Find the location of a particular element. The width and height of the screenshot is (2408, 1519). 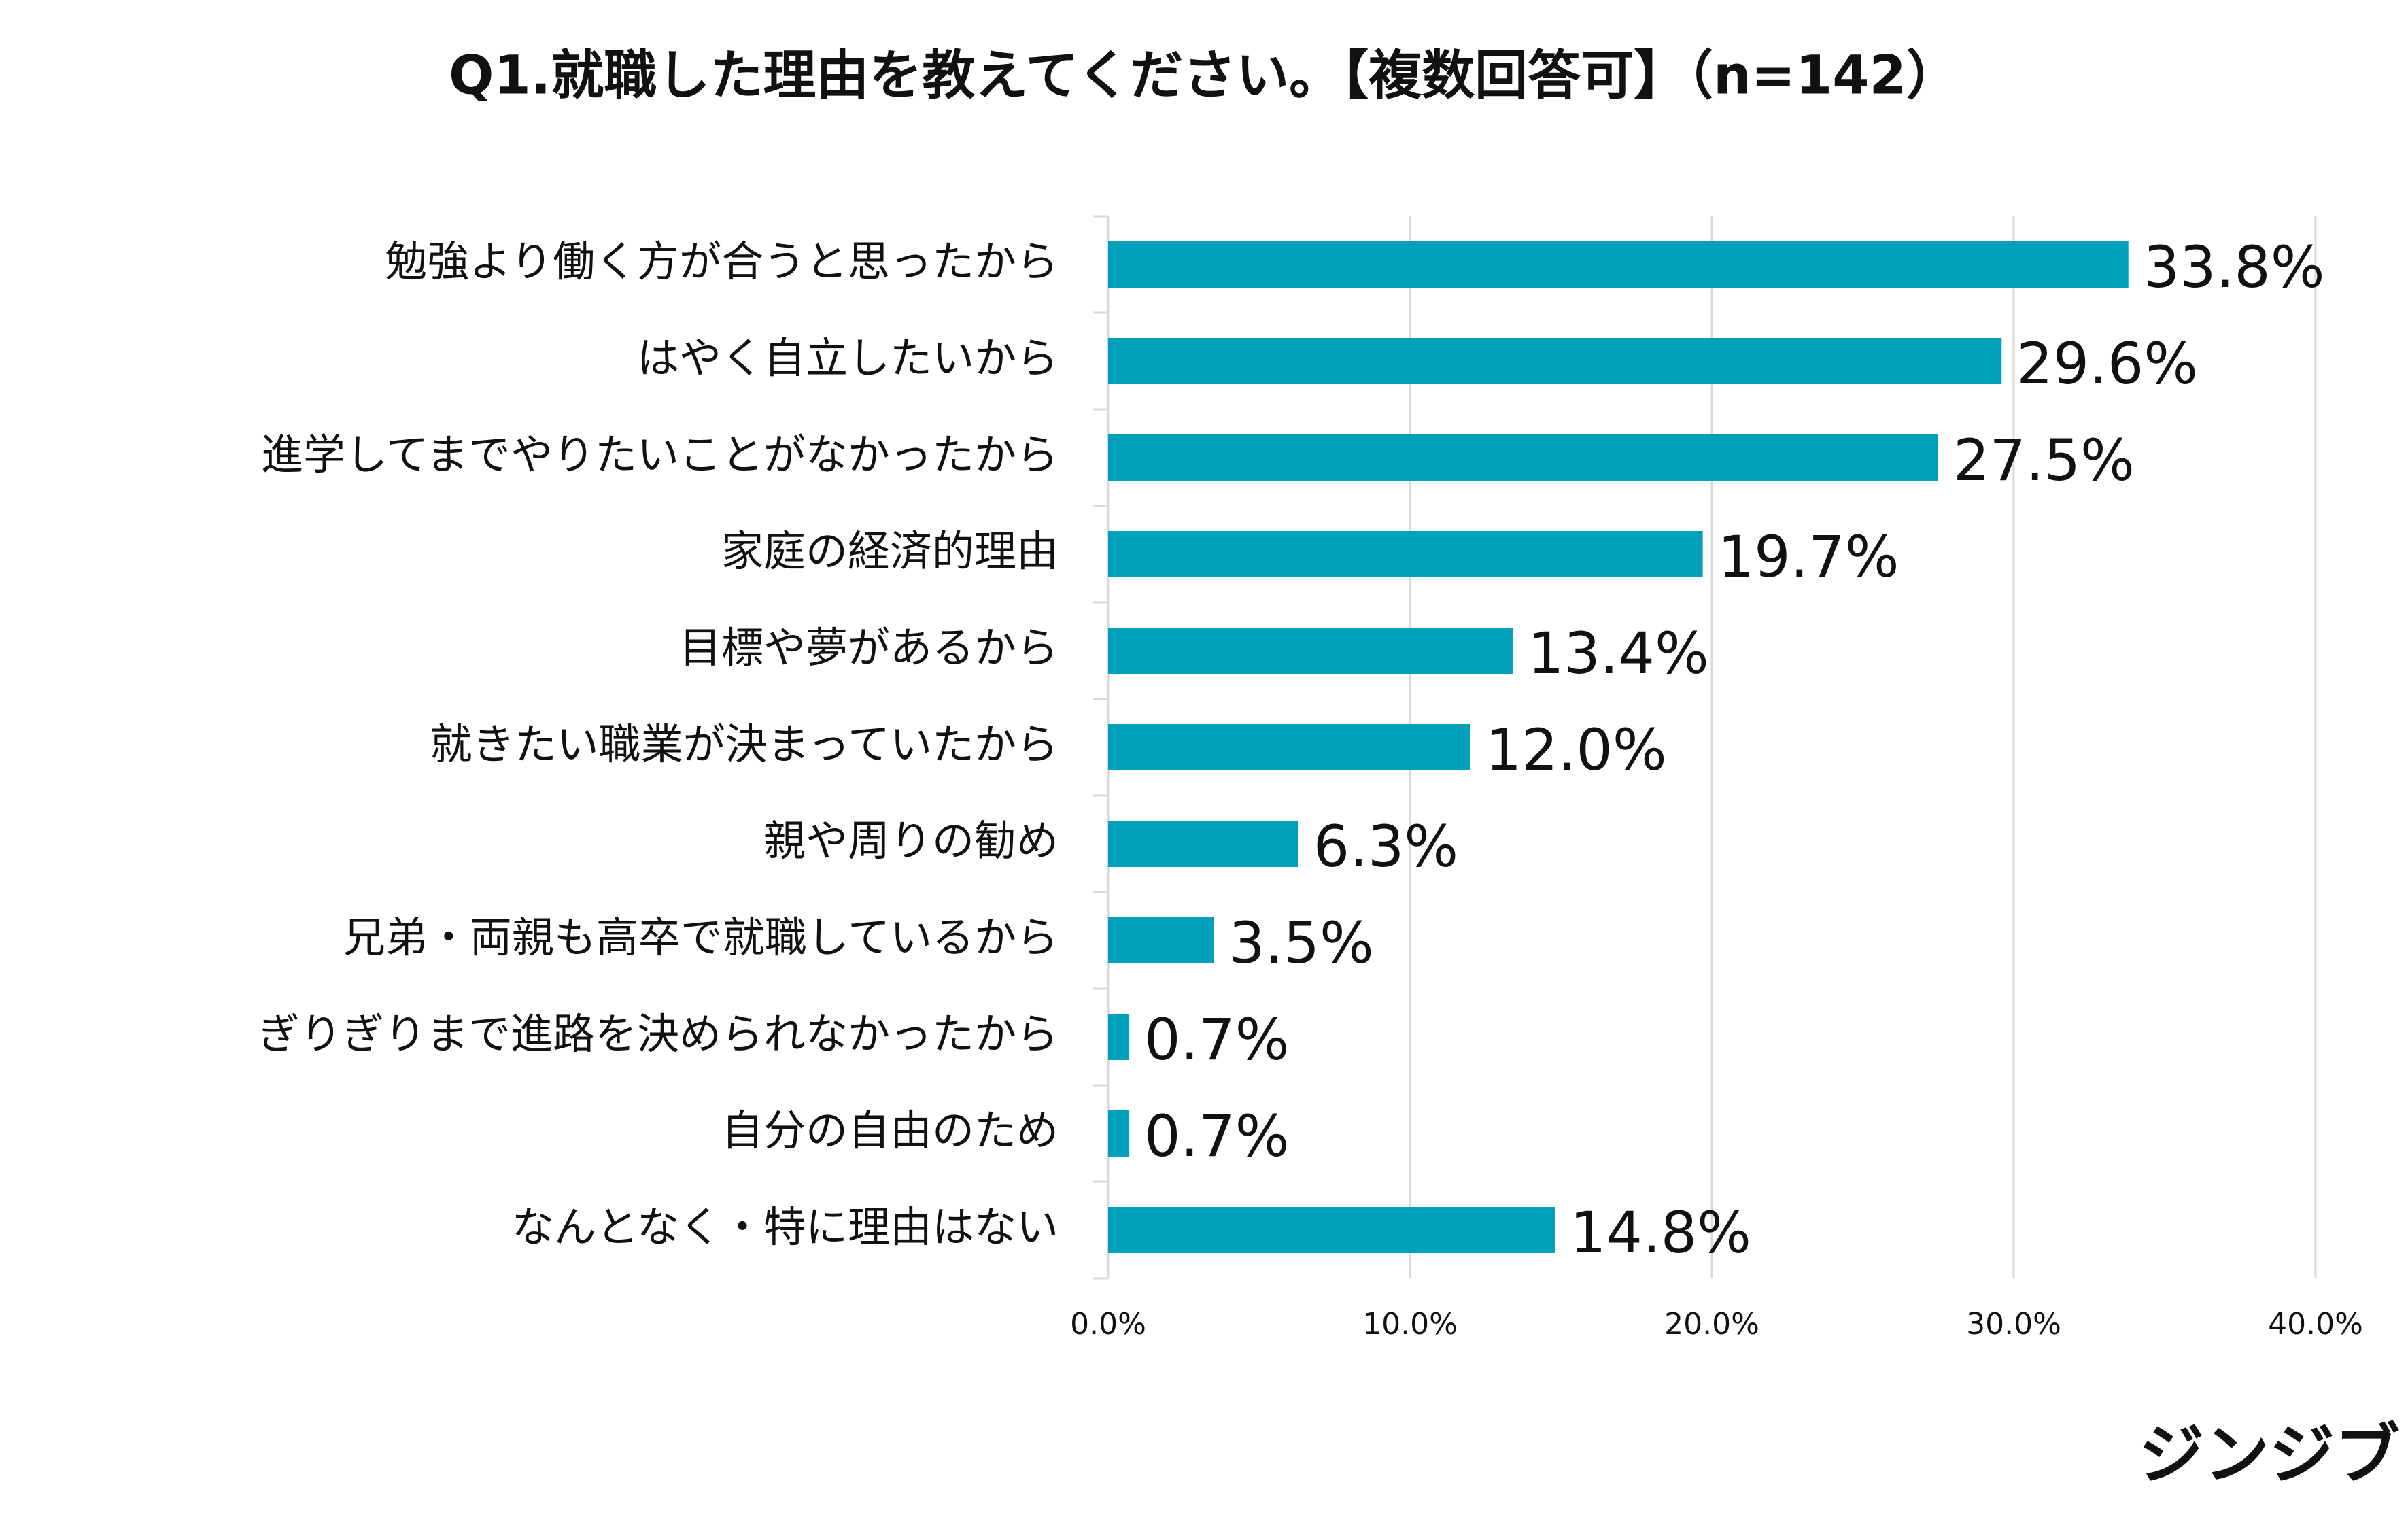

value-label: 29.6% is located at coordinates (2107, 363).